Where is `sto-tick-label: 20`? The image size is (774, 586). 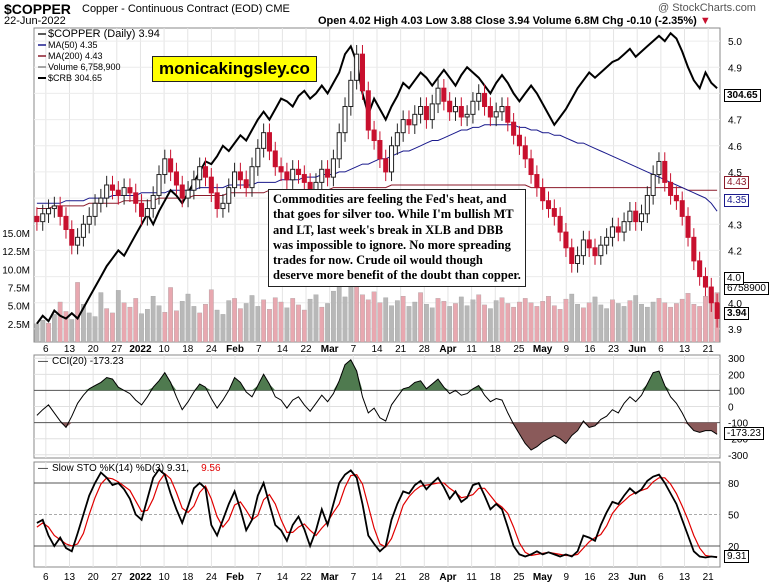
sto-tick-label: 20 is located at coordinates (734, 547).